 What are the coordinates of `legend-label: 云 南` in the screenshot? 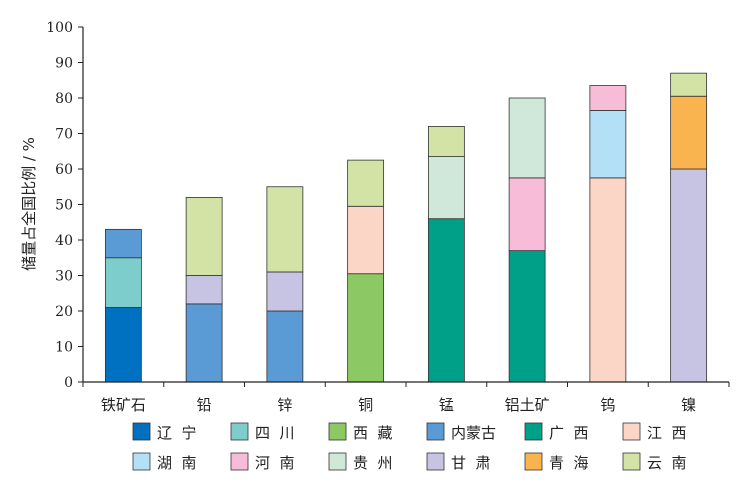 It's located at (667, 463).